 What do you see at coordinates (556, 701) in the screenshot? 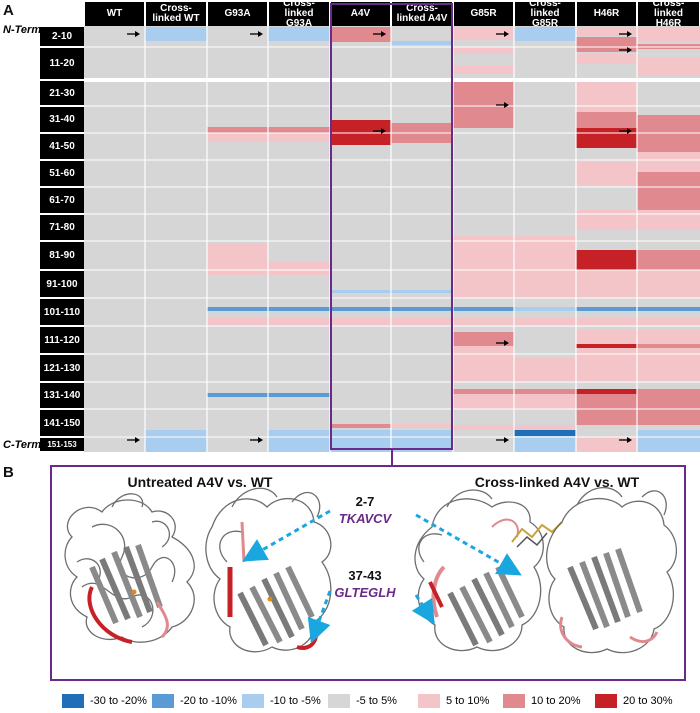
I see `legend-label: 10 to 20%` at bounding box center [556, 701].